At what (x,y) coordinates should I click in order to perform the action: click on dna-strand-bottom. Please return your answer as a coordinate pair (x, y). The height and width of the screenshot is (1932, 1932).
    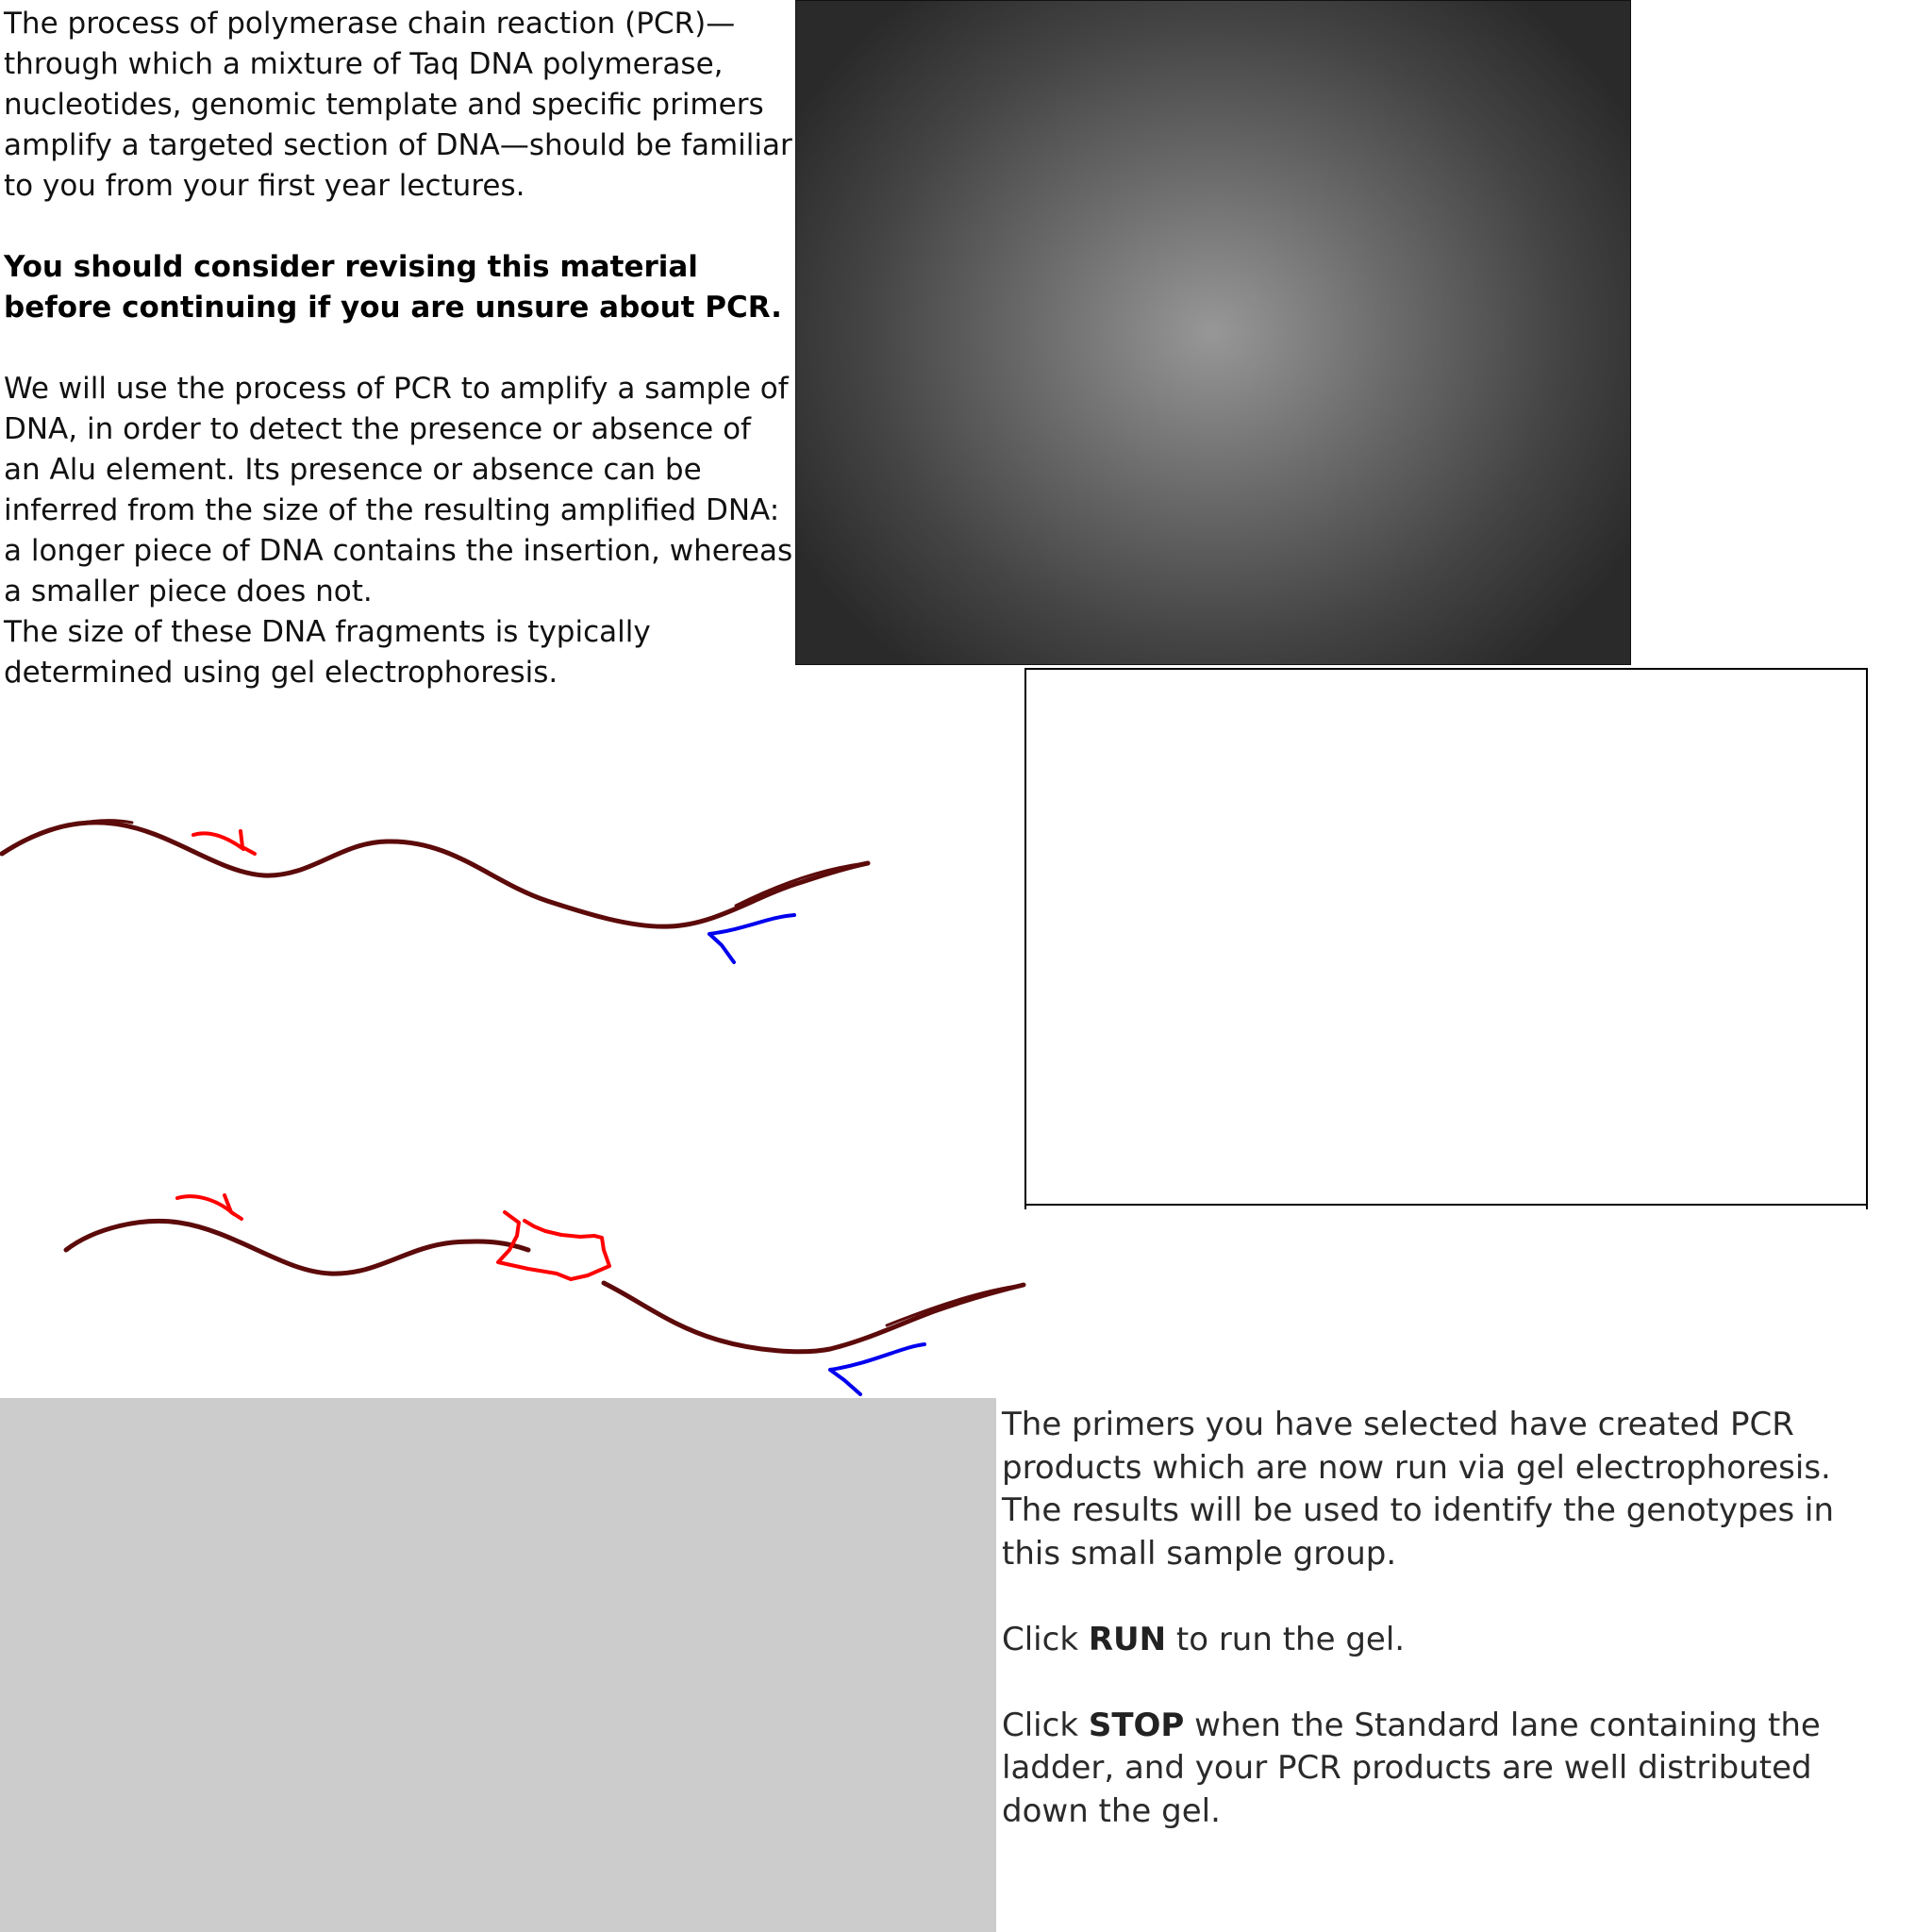
    Looking at the image, I should click on (545, 1287).